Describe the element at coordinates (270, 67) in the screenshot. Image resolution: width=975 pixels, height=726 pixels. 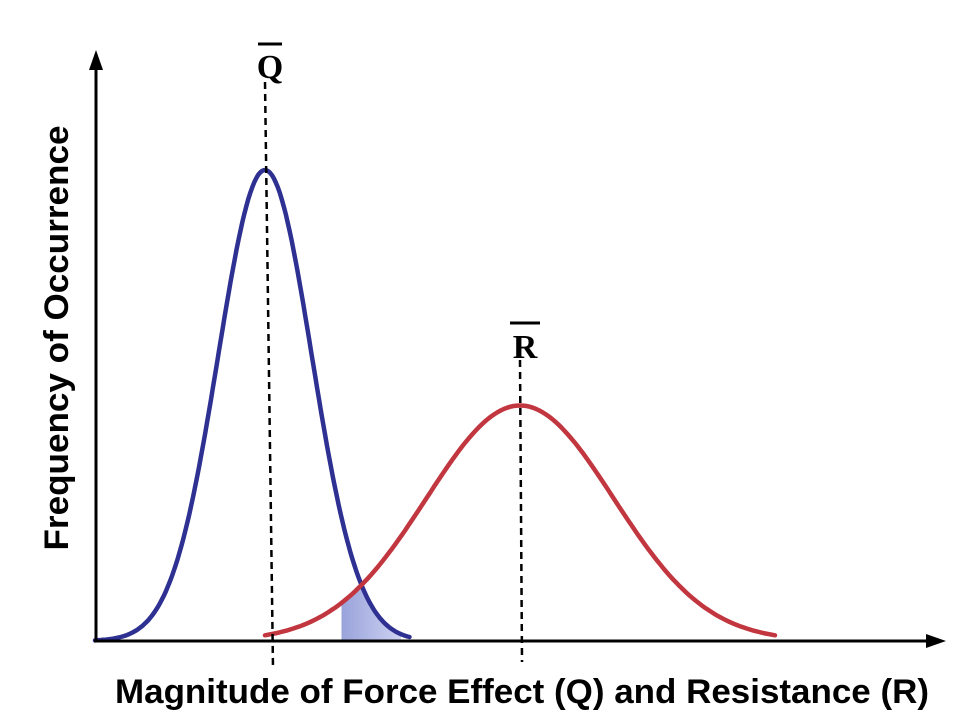
I see `mean-q-label: Q` at that location.